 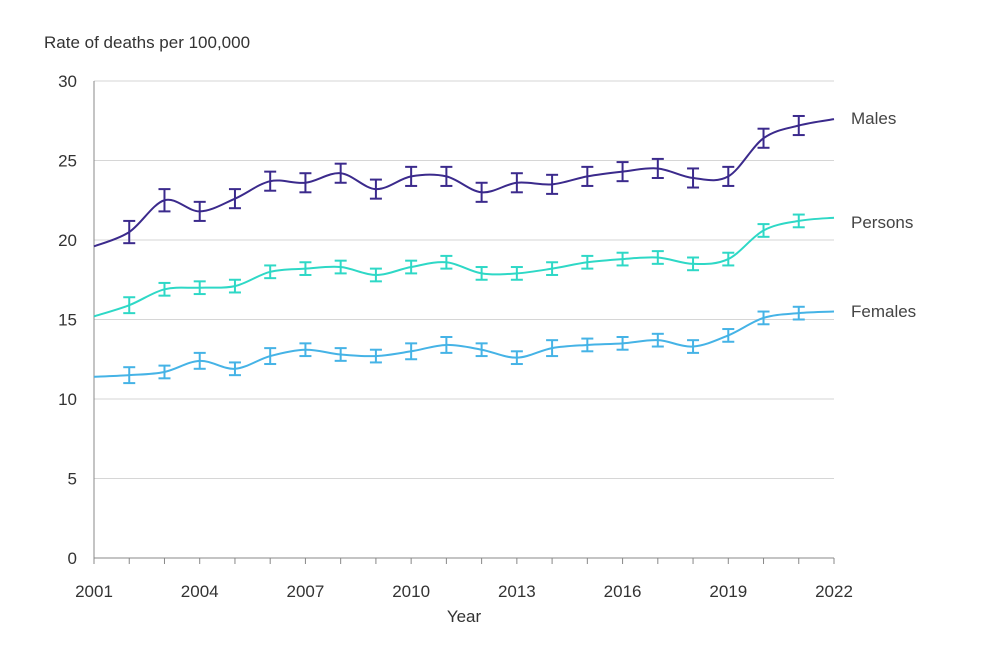 What do you see at coordinates (94, 591) in the screenshot?
I see `x-tick-label: 2001` at bounding box center [94, 591].